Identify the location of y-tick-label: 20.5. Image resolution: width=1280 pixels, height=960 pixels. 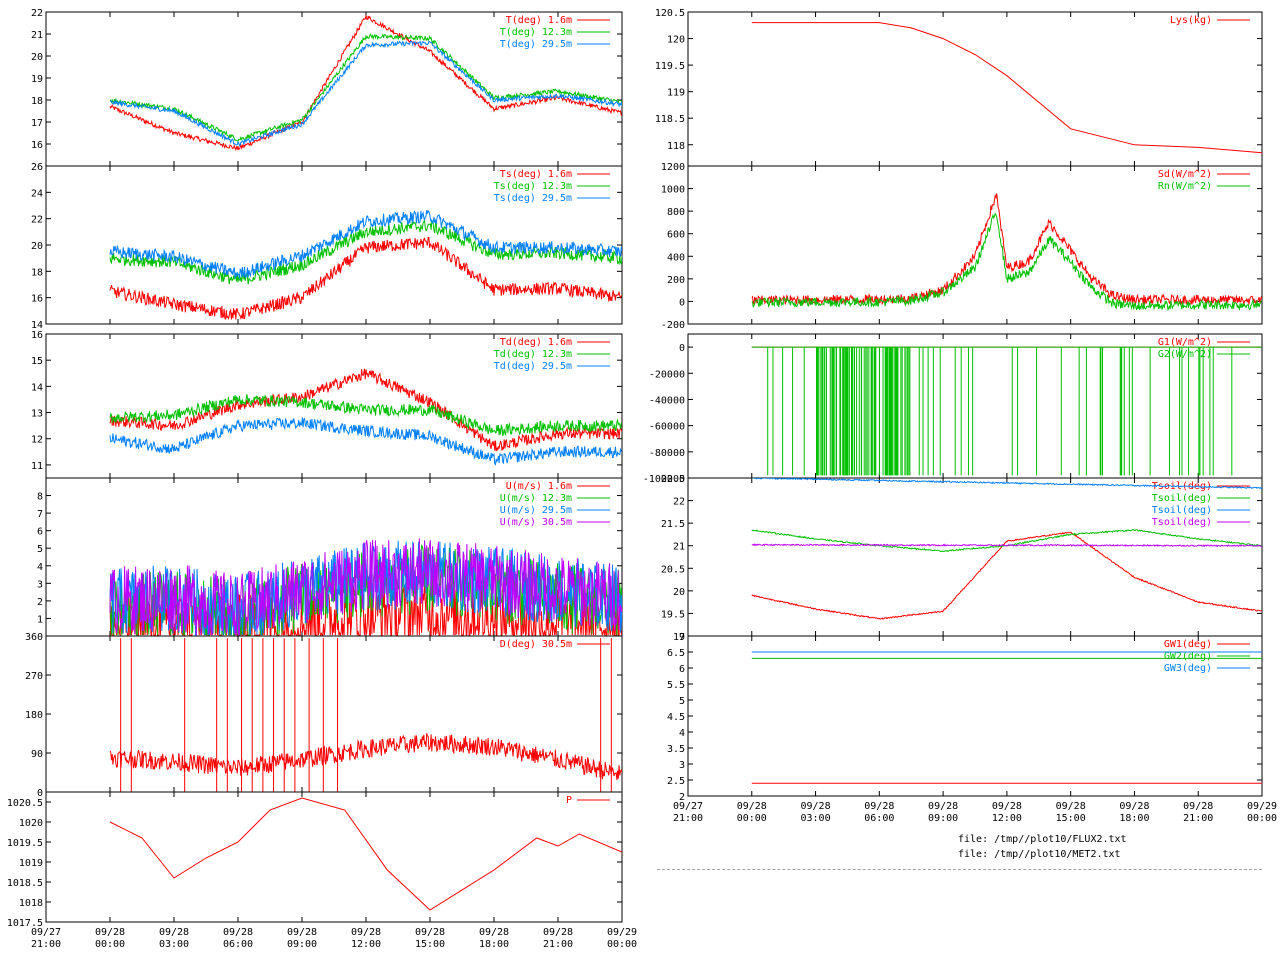
(673, 569).